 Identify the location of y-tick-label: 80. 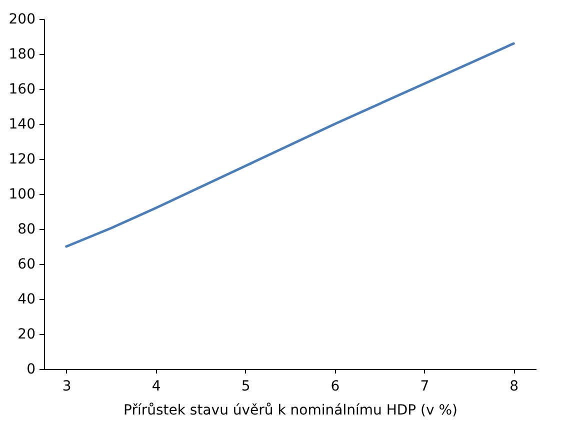
(27, 230).